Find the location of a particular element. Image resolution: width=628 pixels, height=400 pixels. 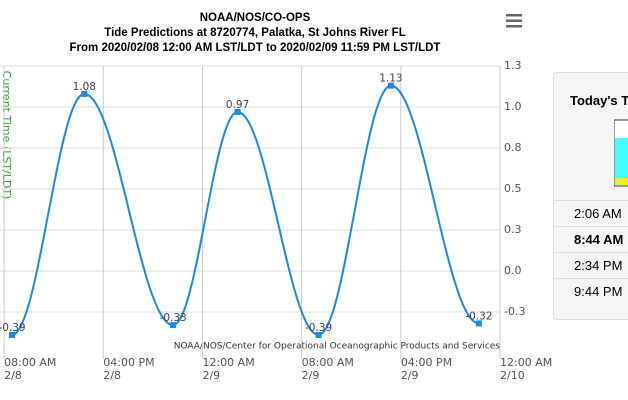

current-time-label: Current Time (LST/LDT) is located at coordinates (6, 135).